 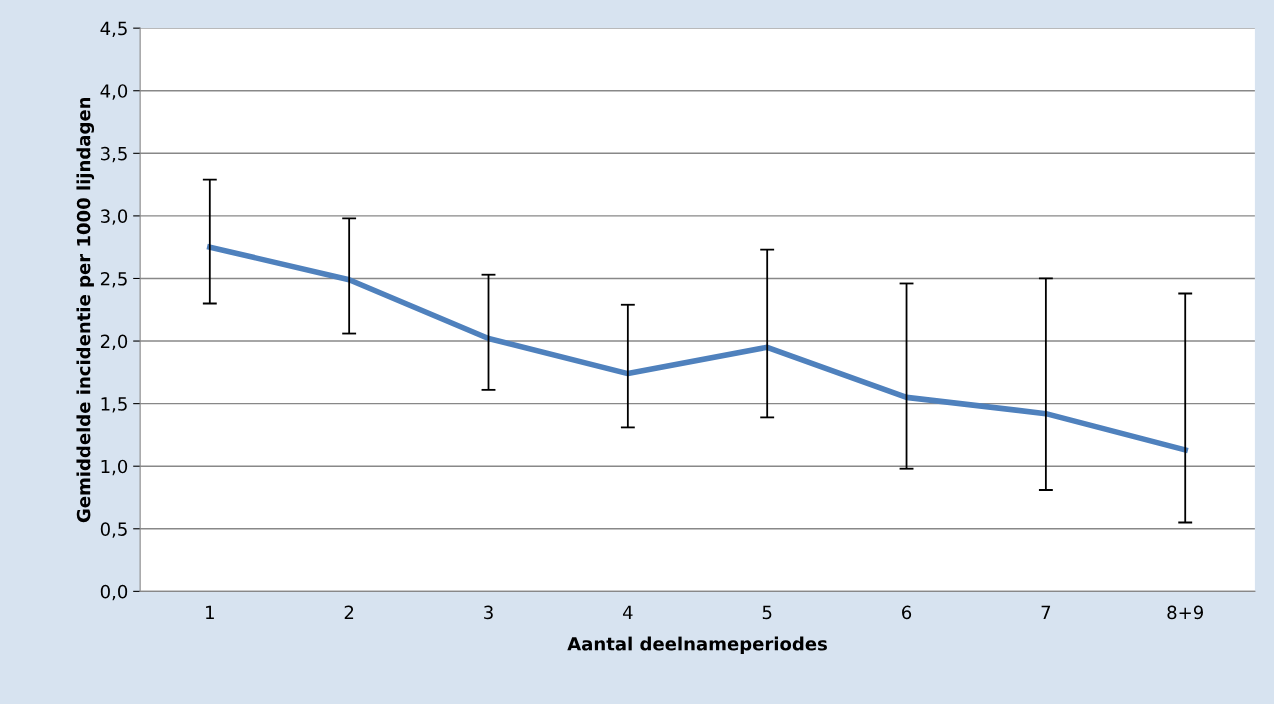 What do you see at coordinates (114, 154) in the screenshot?
I see `y-tick-label: 3,5` at bounding box center [114, 154].